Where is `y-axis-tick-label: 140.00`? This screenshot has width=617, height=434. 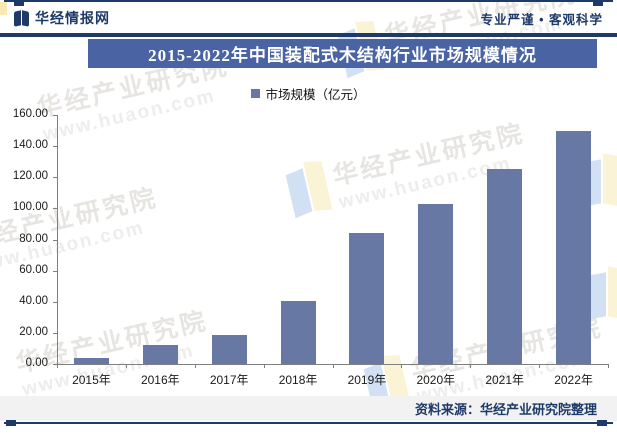
y-axis-tick-label: 140.00 is located at coordinates (30, 145).